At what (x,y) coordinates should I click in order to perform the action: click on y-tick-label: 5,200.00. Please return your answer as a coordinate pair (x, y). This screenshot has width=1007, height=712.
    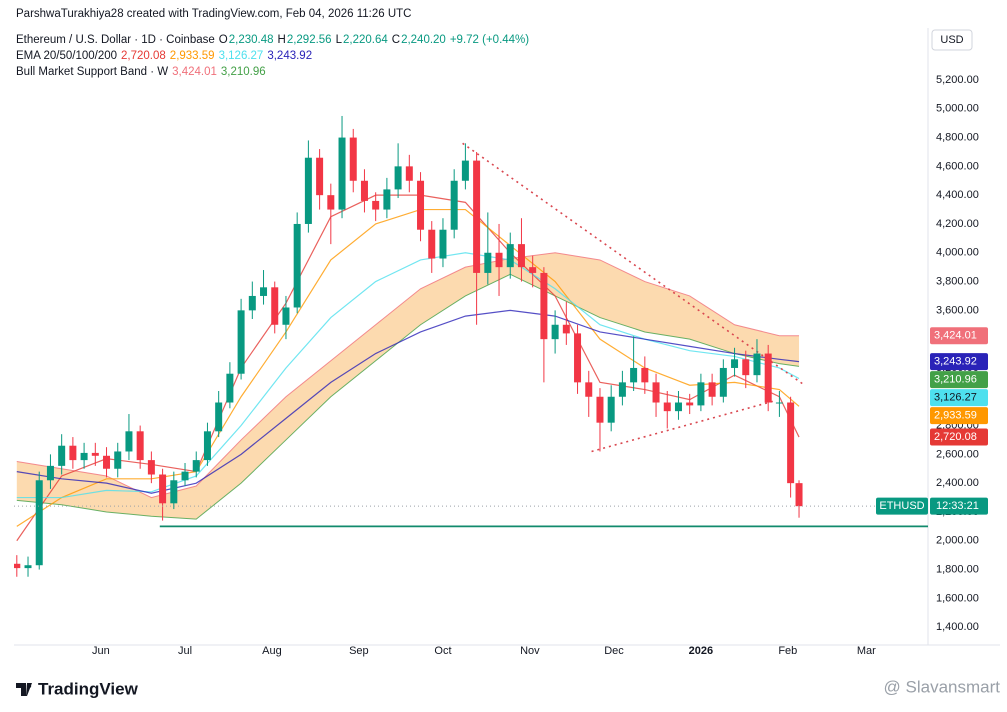
    Looking at the image, I should click on (957, 80).